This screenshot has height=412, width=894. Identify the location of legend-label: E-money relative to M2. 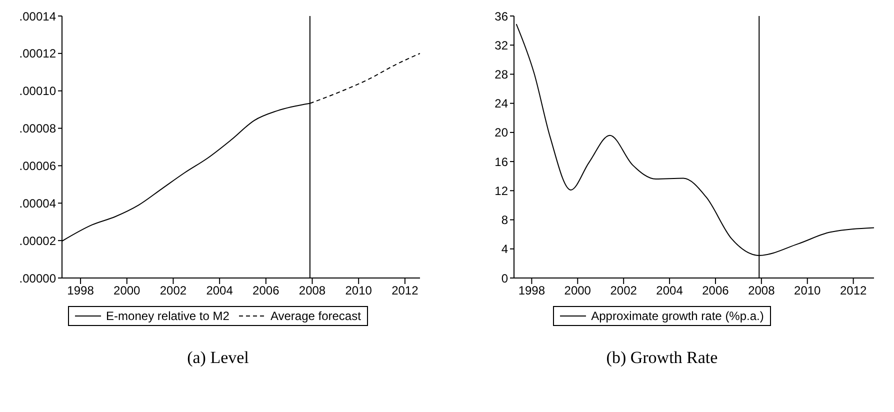
(168, 316).